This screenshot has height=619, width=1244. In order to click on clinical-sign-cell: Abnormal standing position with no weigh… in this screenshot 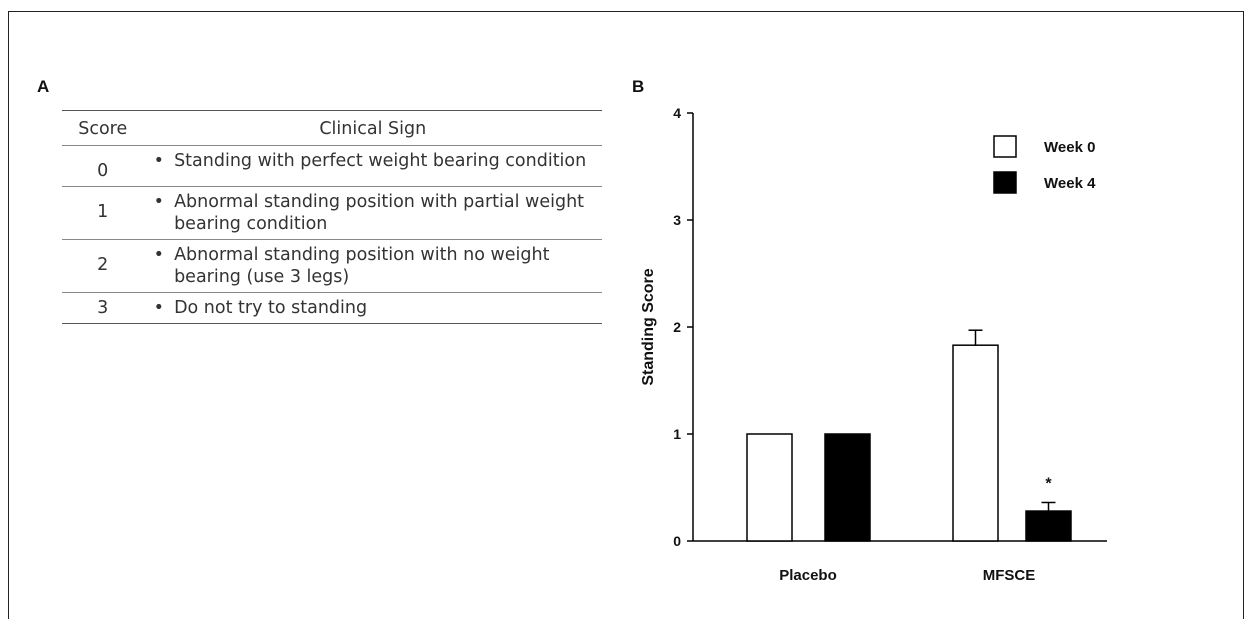, I will do `click(388, 266)`.